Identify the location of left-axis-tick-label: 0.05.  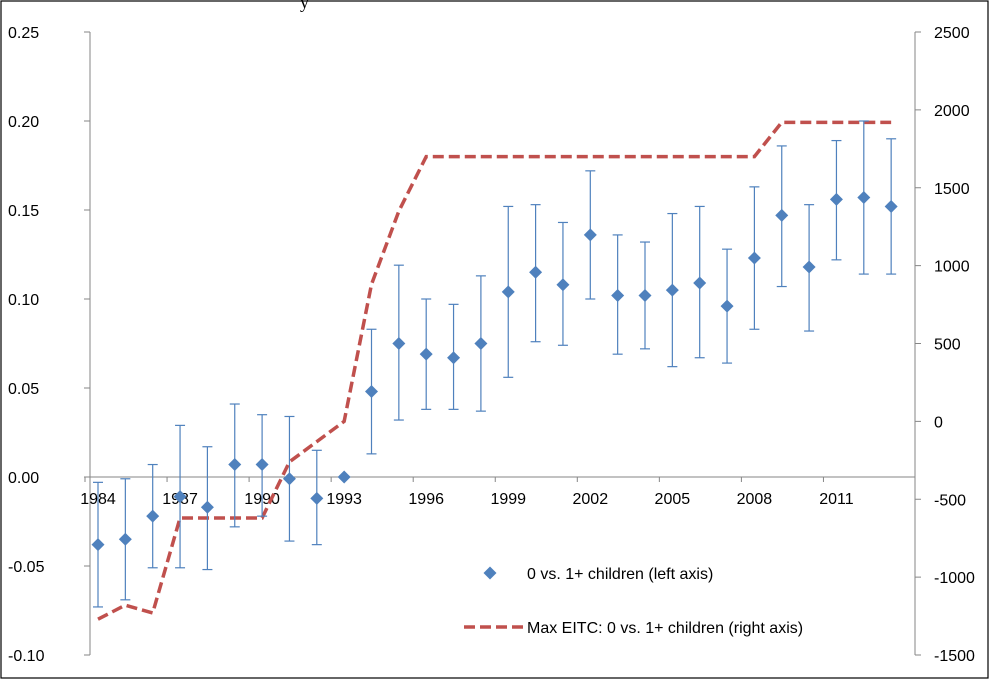
(23, 389).